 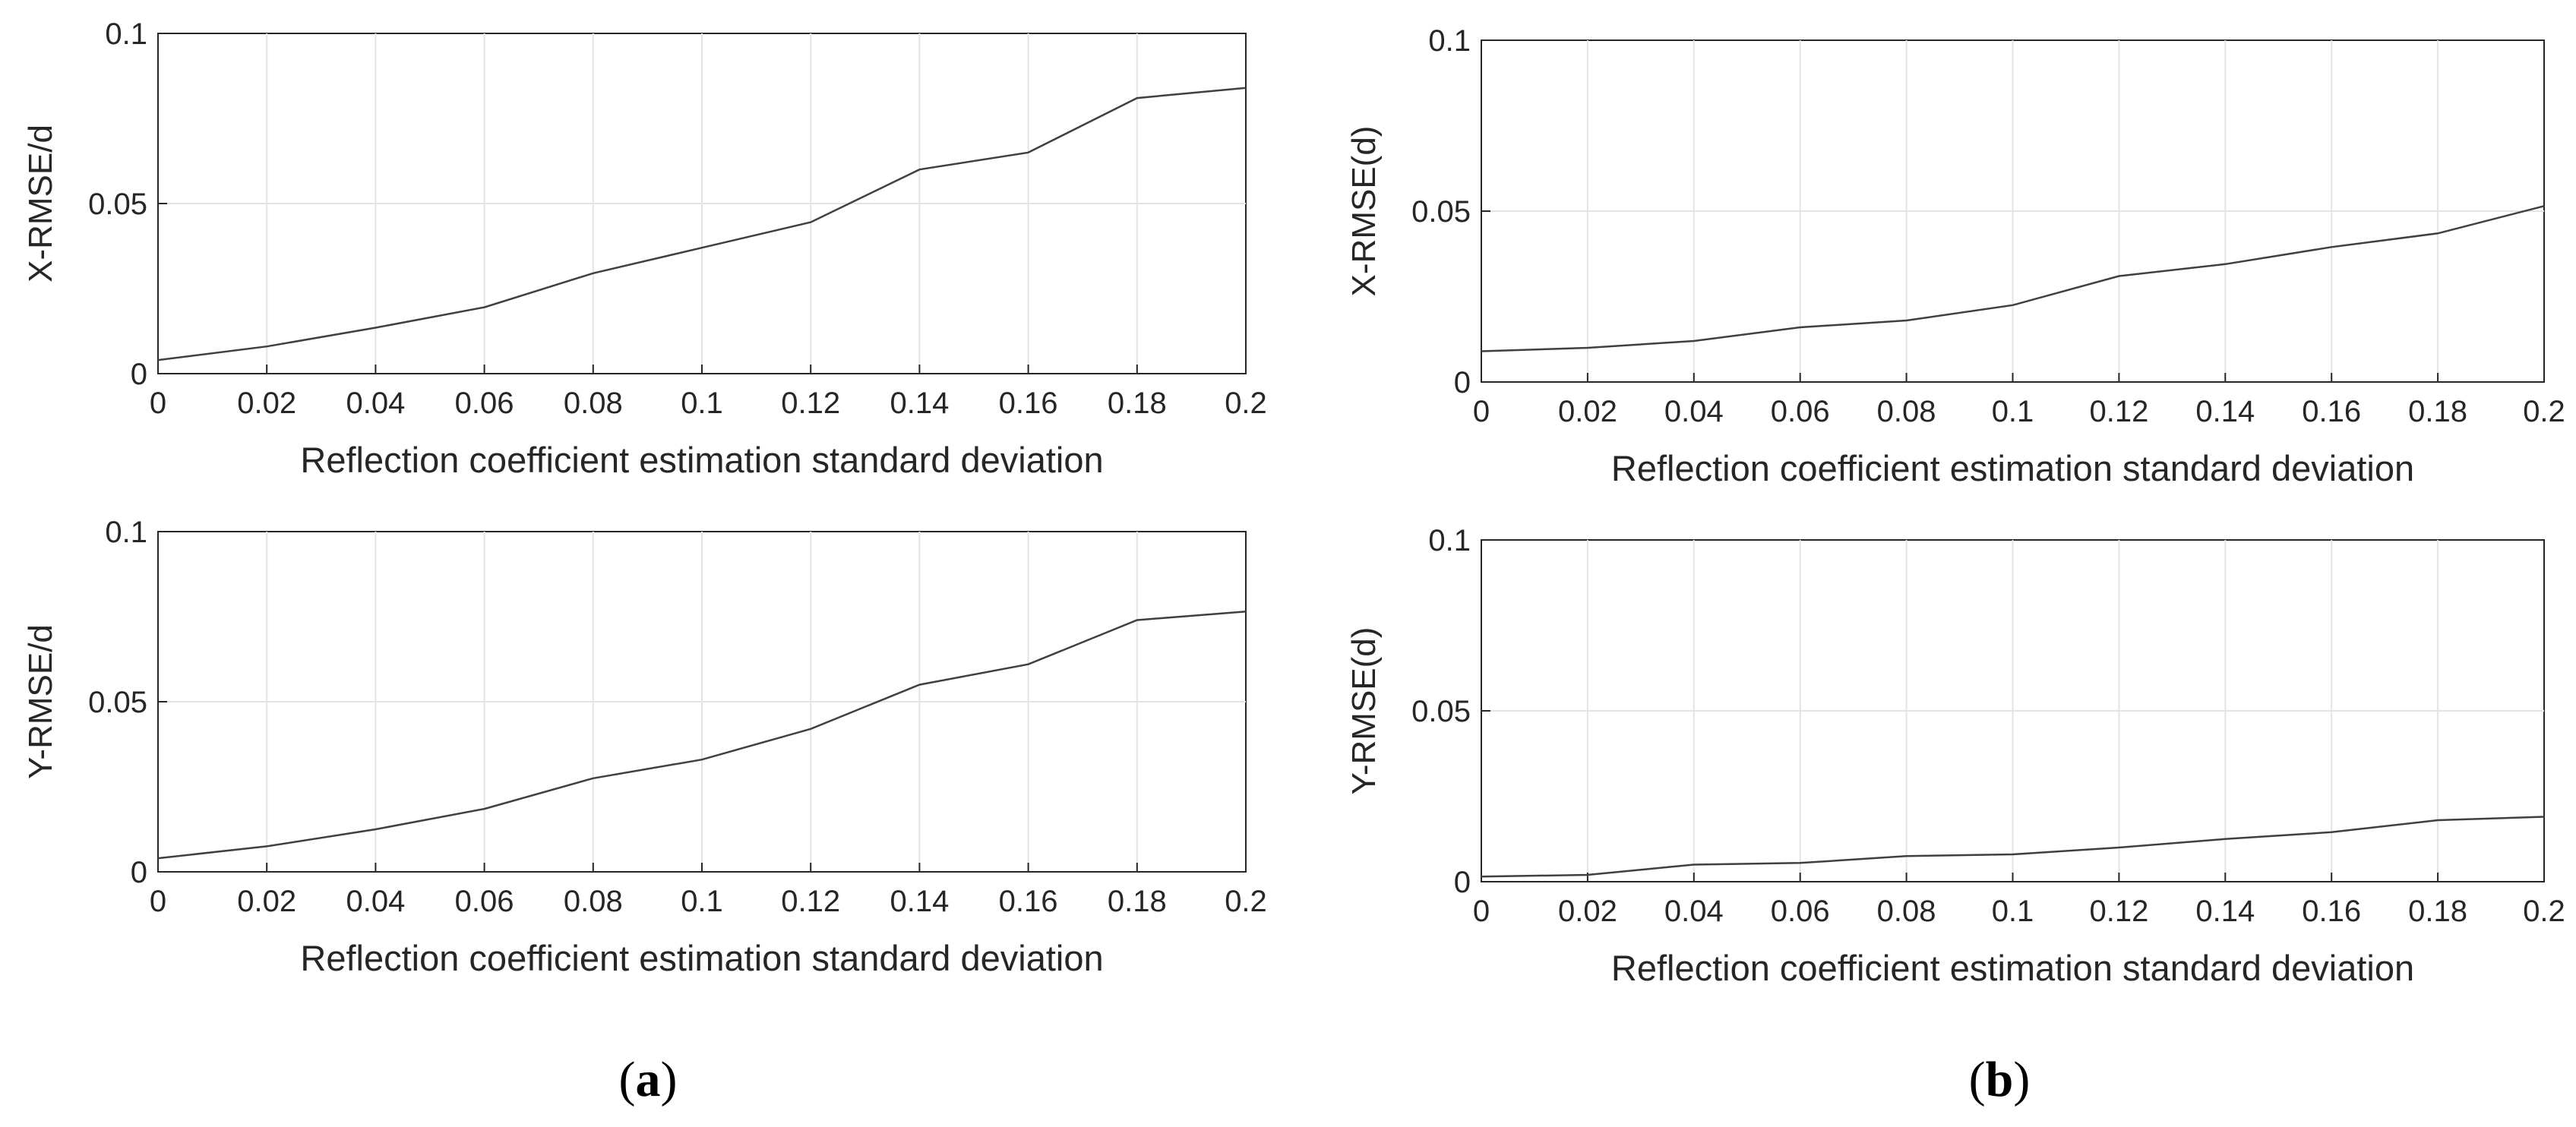 I want to click on y-axis-label: X-RMSE/d, so click(x=40, y=204).